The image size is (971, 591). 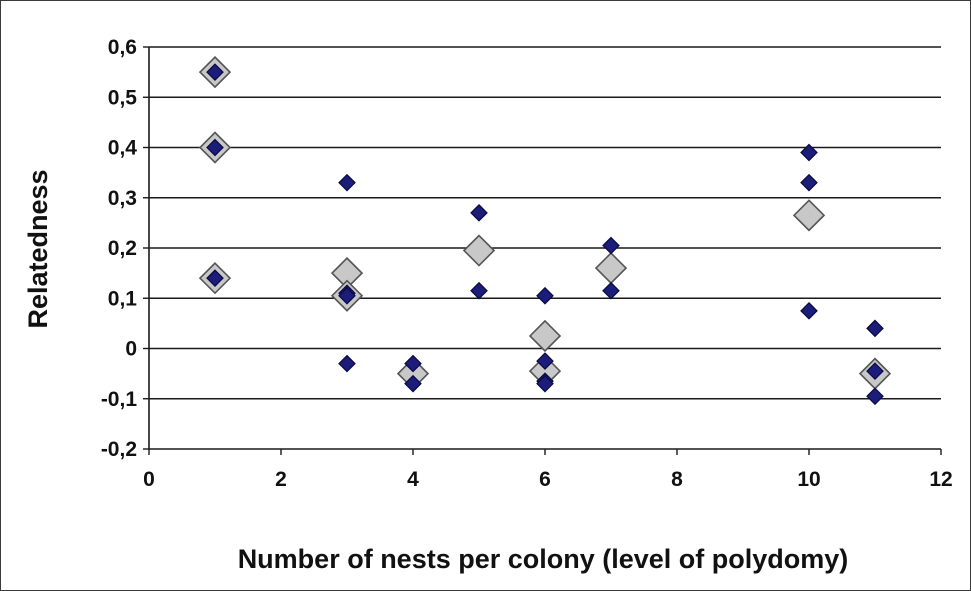 I want to click on x-tick-label: 6, so click(x=545, y=479).